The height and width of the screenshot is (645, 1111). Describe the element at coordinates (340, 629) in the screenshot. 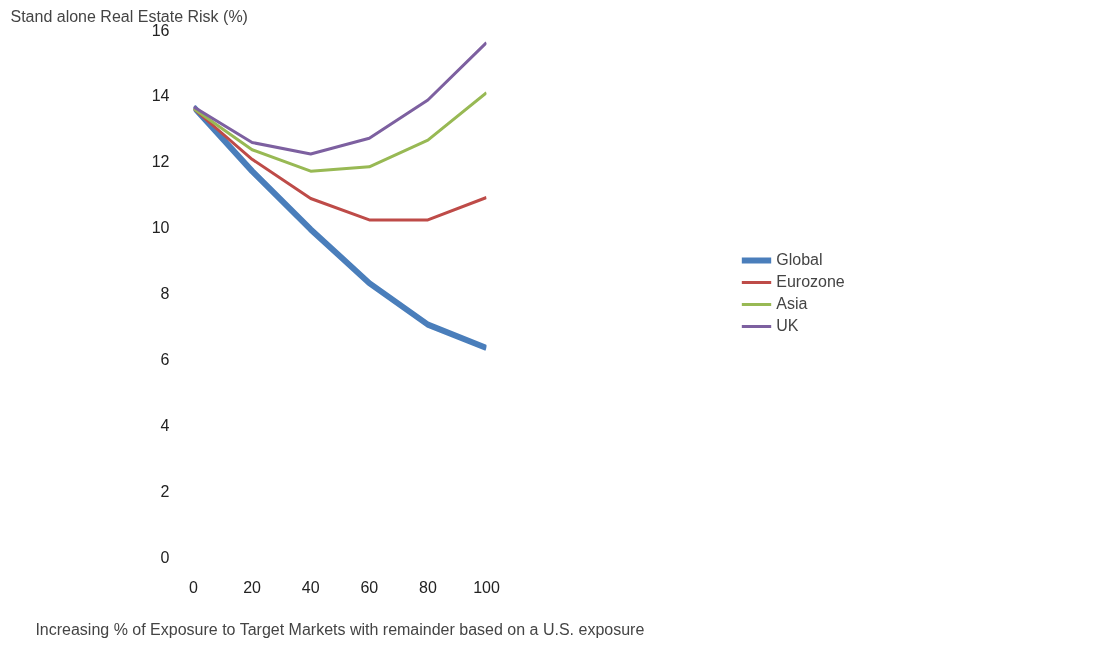

I see `x-axis-title: Increasing % of Exposure to Target Markets with remainder based on a U.S. exposure` at that location.